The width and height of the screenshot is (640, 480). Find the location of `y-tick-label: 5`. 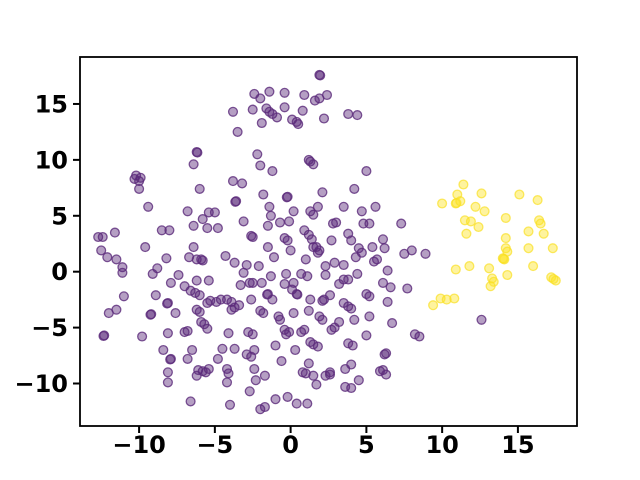

y-tick-label: 5 is located at coordinates (59, 216).